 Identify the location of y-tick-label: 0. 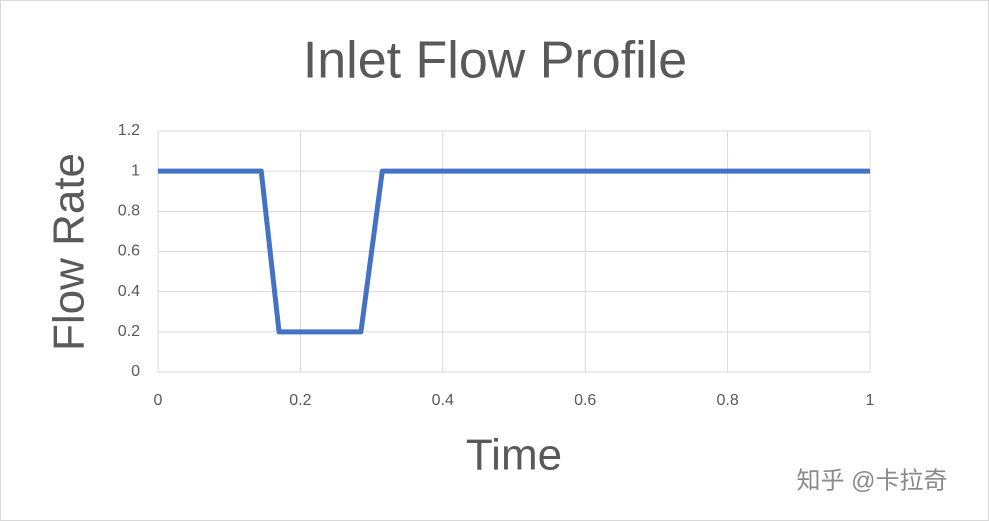
(135, 371).